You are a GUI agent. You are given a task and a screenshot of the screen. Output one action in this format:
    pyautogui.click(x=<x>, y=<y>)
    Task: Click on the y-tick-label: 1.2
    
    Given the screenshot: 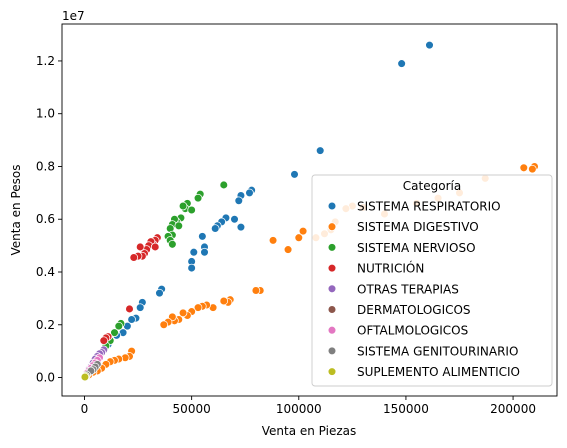 What is the action you would take?
    pyautogui.click(x=45, y=61)
    